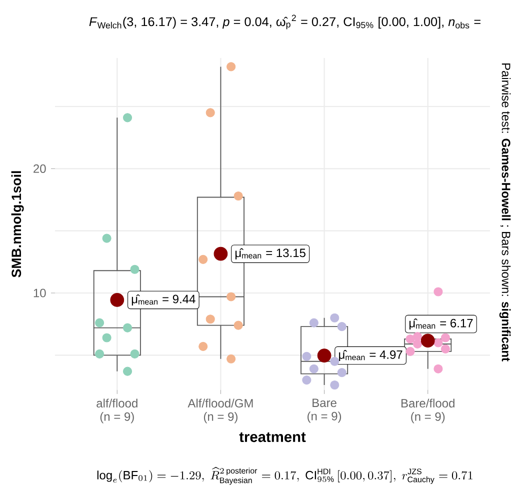  What do you see at coordinates (284, 22) in the screenshot?
I see `chart-title: F$_{Welch}$(3, 16.17) = 3.47, p = 0.04, ω̂$_{p}$$^{2}$ = 0.27, CI$_{95%}$ [0.00, 1.00], n$_{obs}$ =` at bounding box center [284, 22].